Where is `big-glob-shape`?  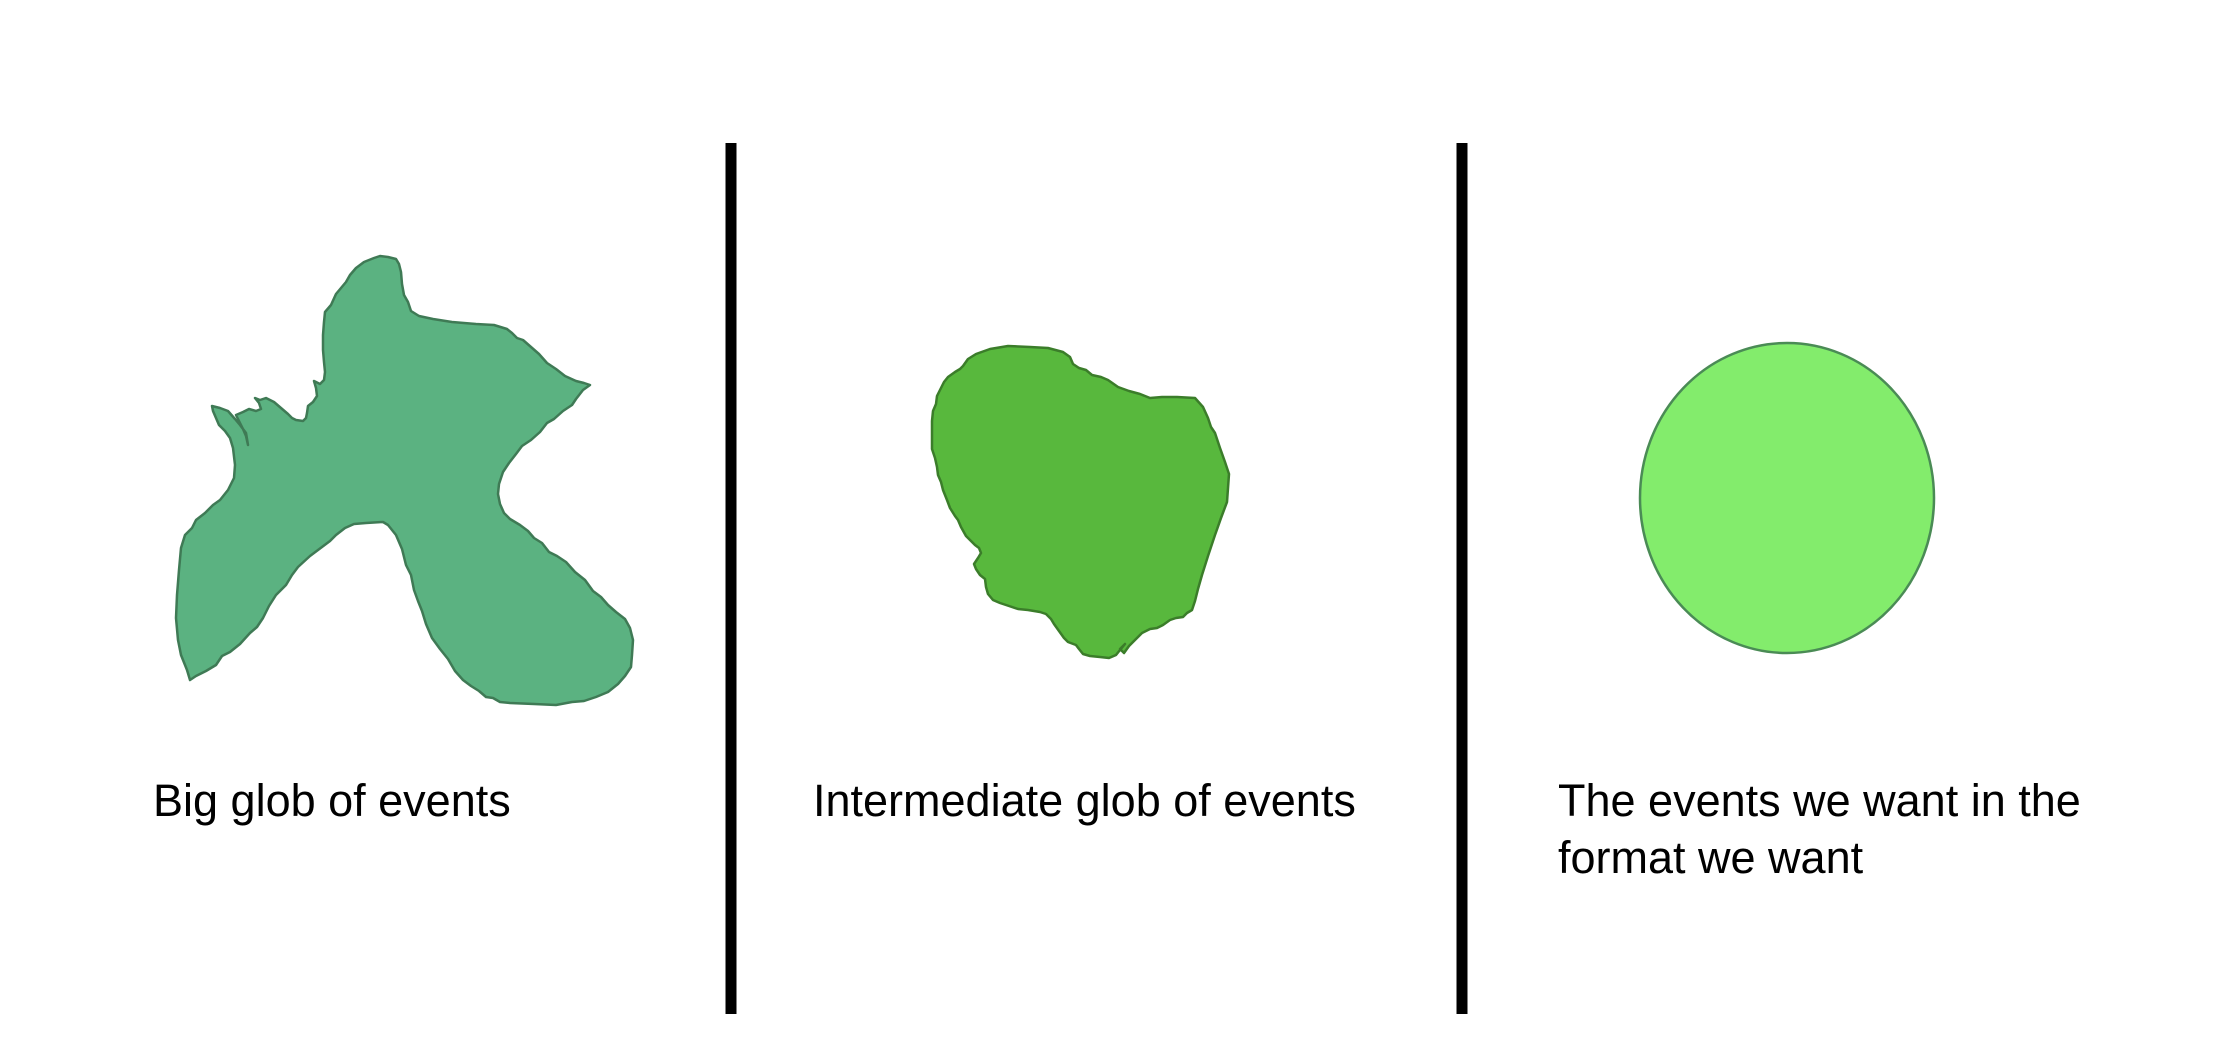 big-glob-shape is located at coordinates (404, 480).